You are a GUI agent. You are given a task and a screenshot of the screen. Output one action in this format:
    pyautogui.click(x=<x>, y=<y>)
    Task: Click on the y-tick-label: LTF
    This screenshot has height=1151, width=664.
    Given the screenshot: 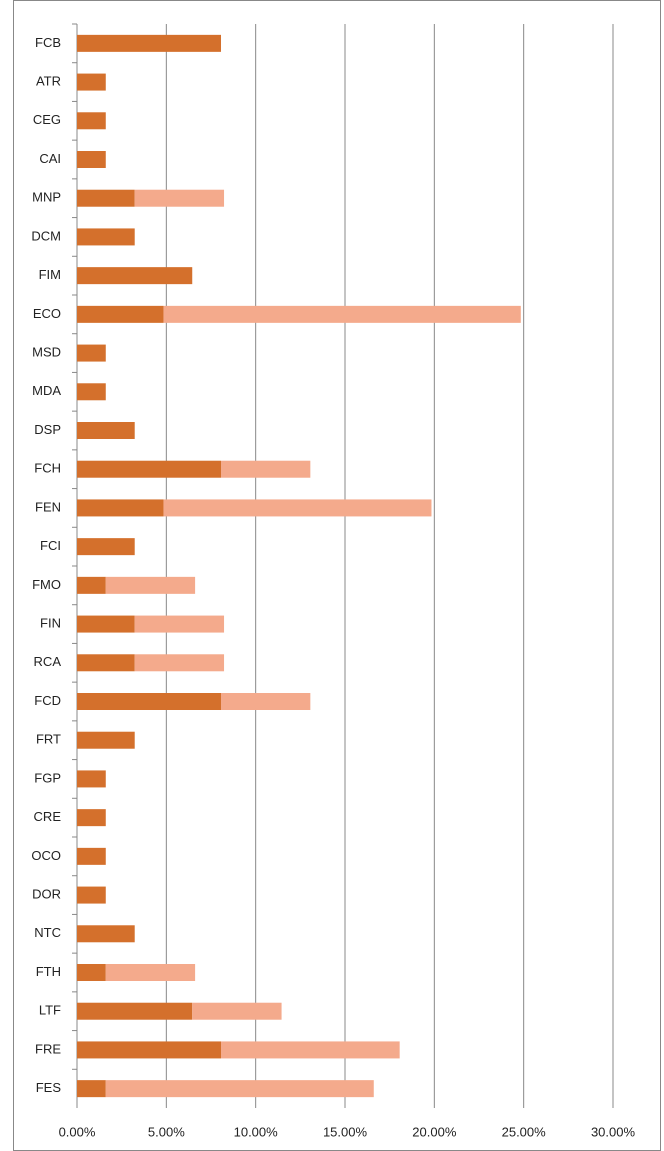 What is the action you would take?
    pyautogui.click(x=50, y=1010)
    